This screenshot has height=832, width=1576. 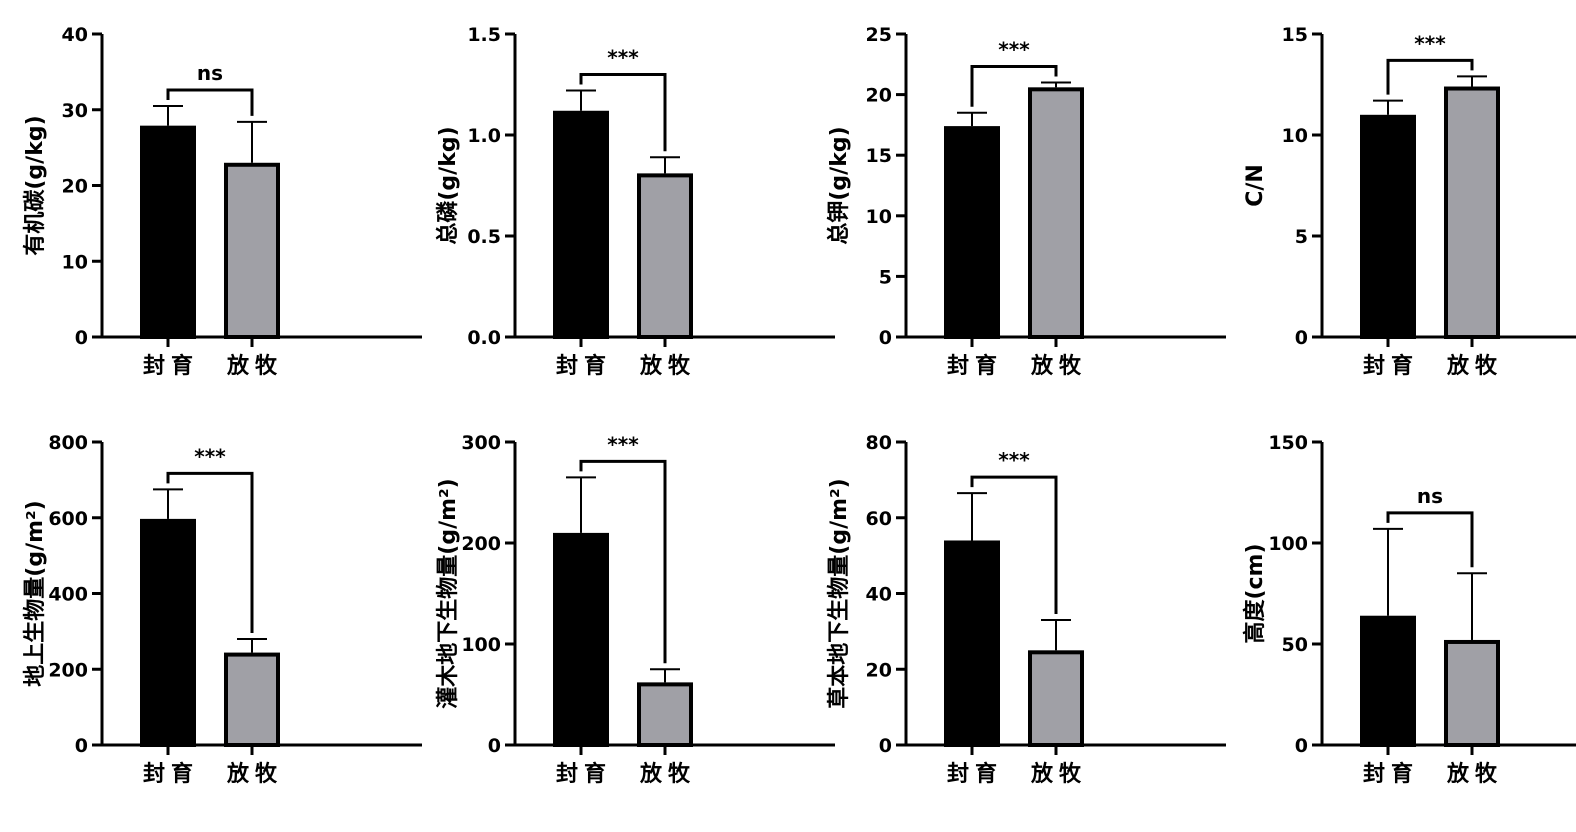 What do you see at coordinates (448, 185) in the screenshot?
I see `y-axis-title: 总磷(g/kg)` at bounding box center [448, 185].